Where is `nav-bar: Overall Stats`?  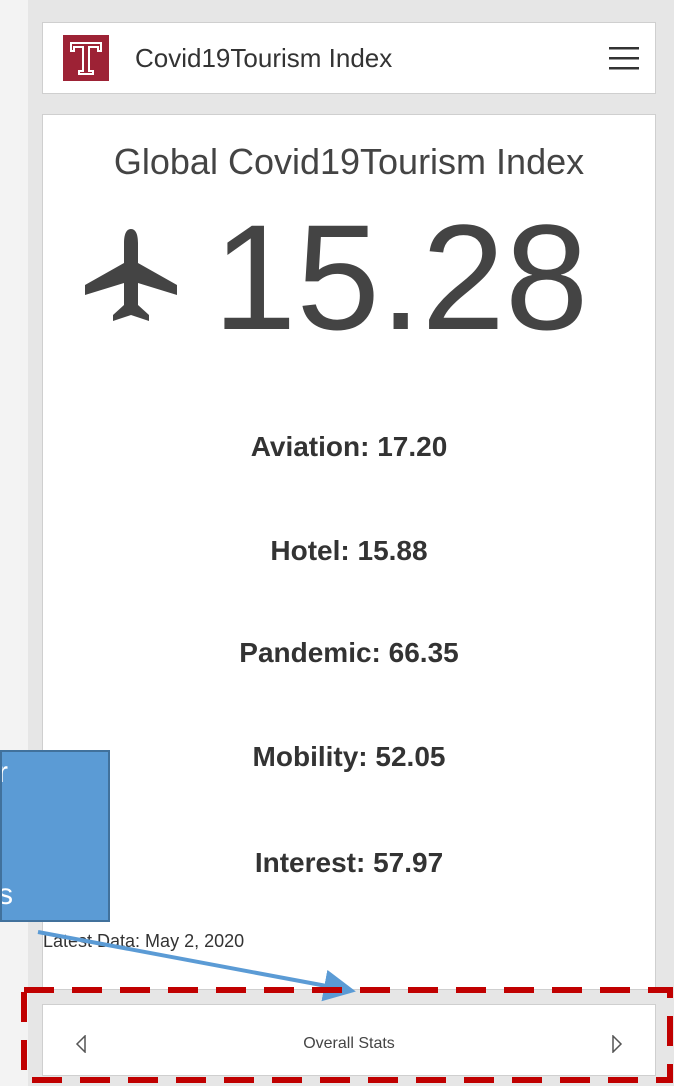 nav-bar: Overall Stats is located at coordinates (349, 1040).